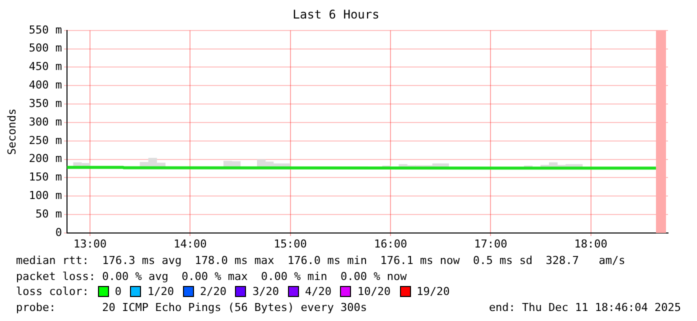 The width and height of the screenshot is (697, 321). Describe the element at coordinates (45, 29) in the screenshot. I see `y-tick-label: 550 m` at that location.